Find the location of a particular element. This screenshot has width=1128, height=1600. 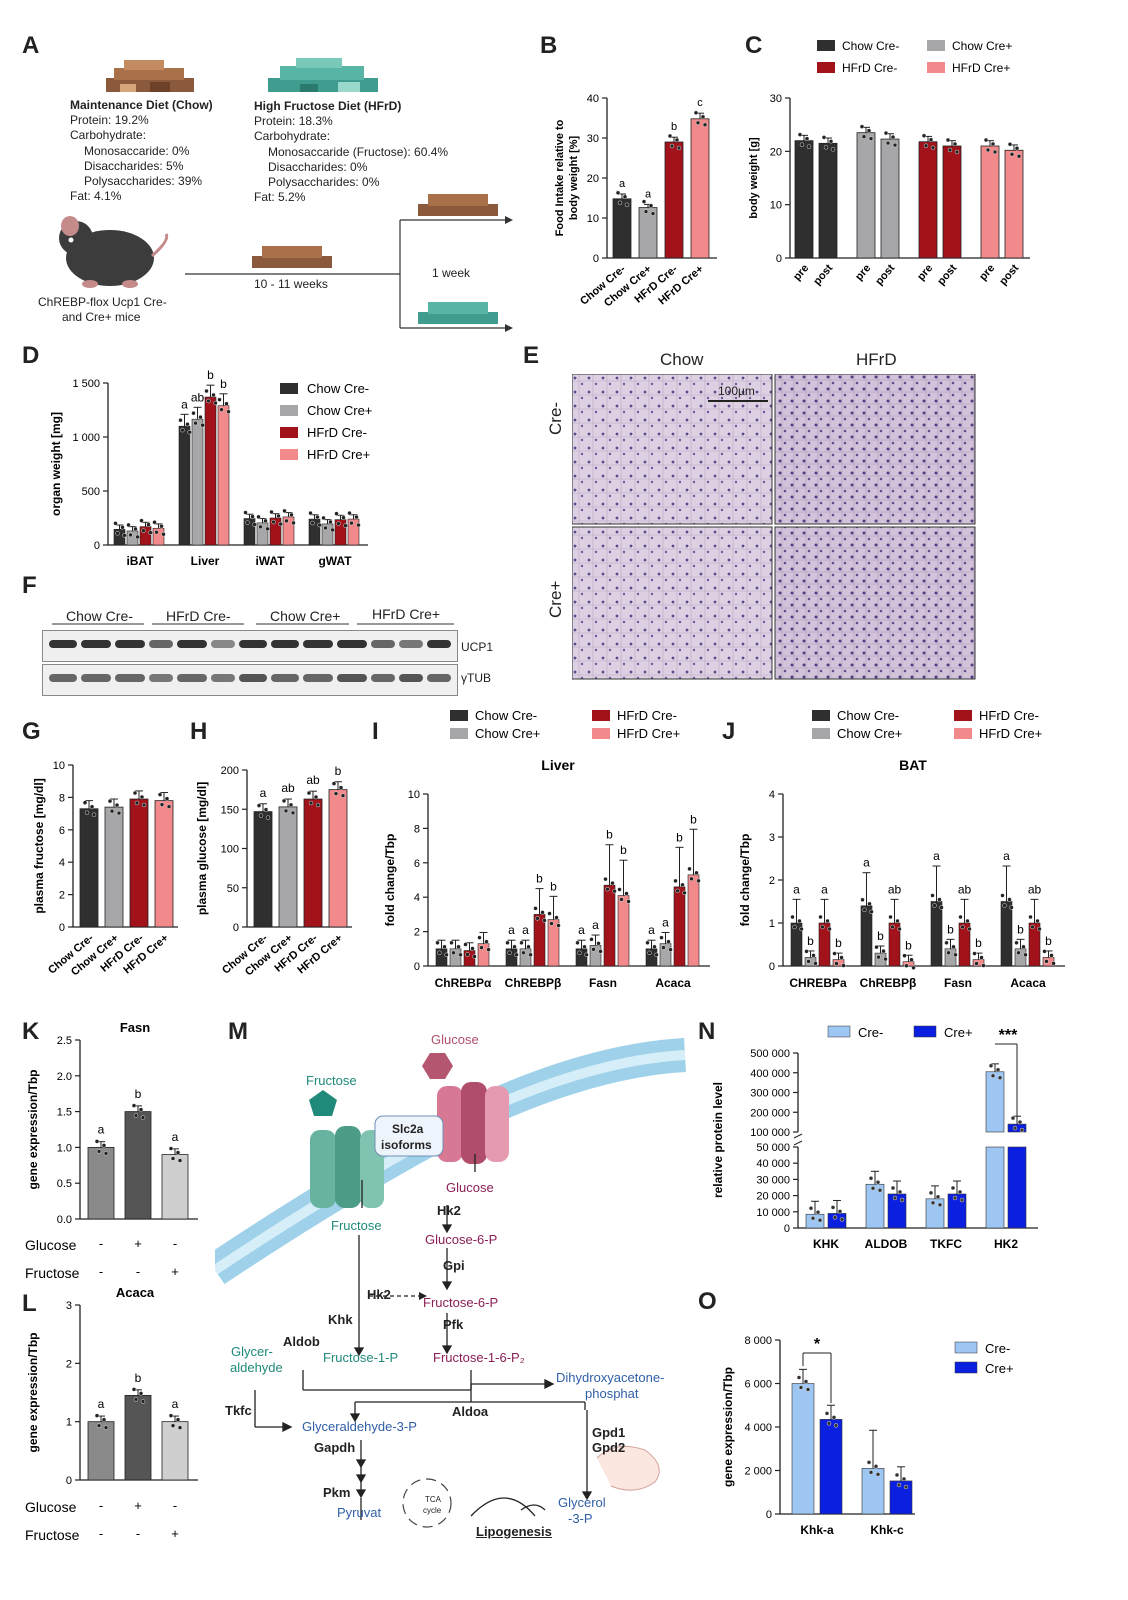

significance-letter: ab is located at coordinates (198, 397).